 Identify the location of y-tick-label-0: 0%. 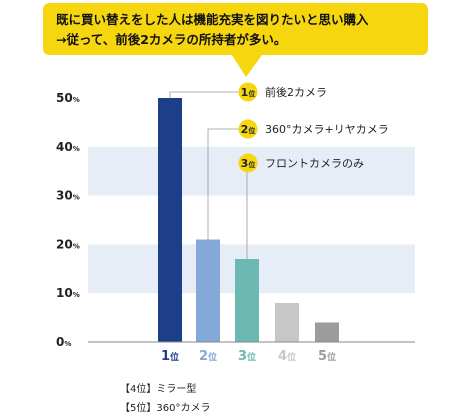
(63, 342).